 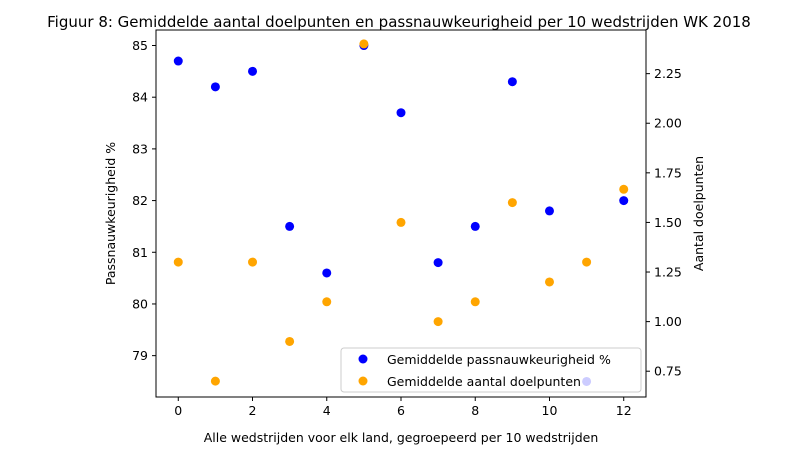 I want to click on y-left-tick-label: 84, so click(x=140, y=97).